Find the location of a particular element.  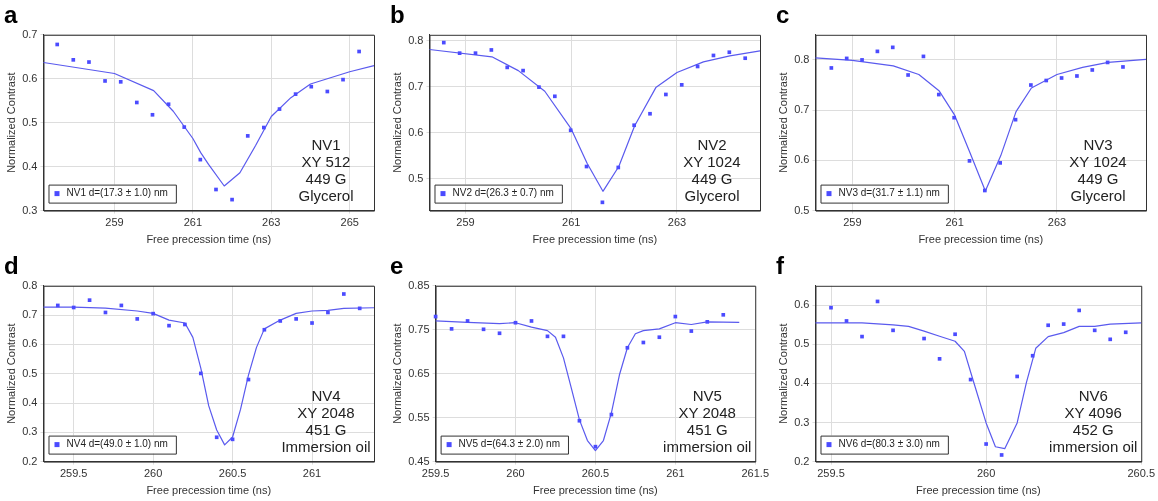

annotation: XY 512 is located at coordinates (326, 161).